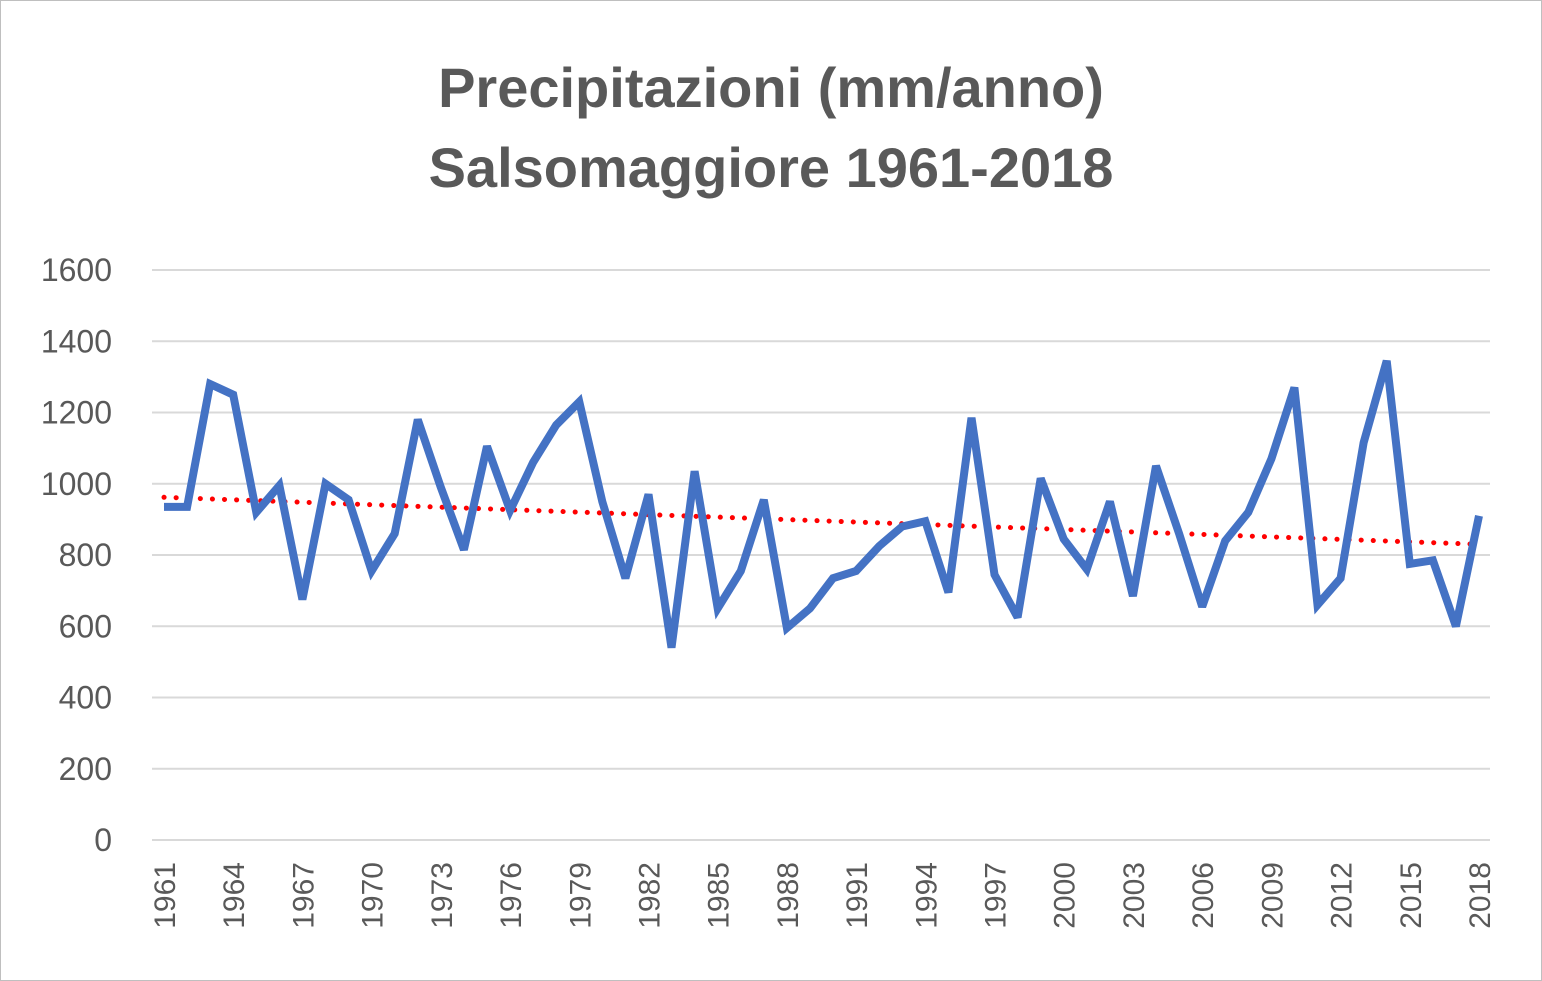 This screenshot has height=981, width=1542. Describe the element at coordinates (165, 895) in the screenshot. I see `x-tick-label: 1961` at that location.